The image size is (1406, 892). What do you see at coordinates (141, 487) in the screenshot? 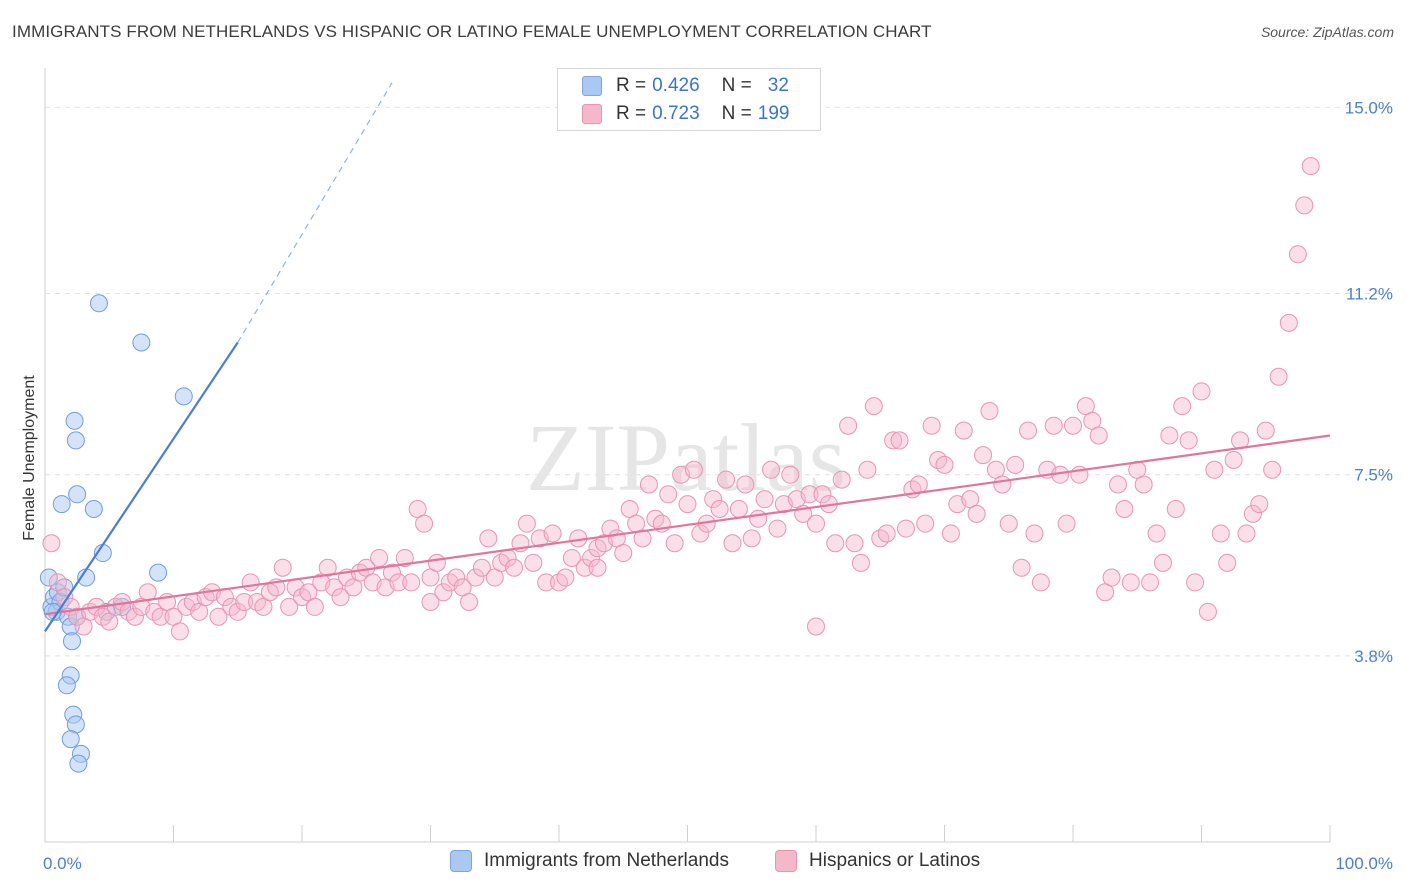
I see `trend-line-netherlands` at bounding box center [141, 487].